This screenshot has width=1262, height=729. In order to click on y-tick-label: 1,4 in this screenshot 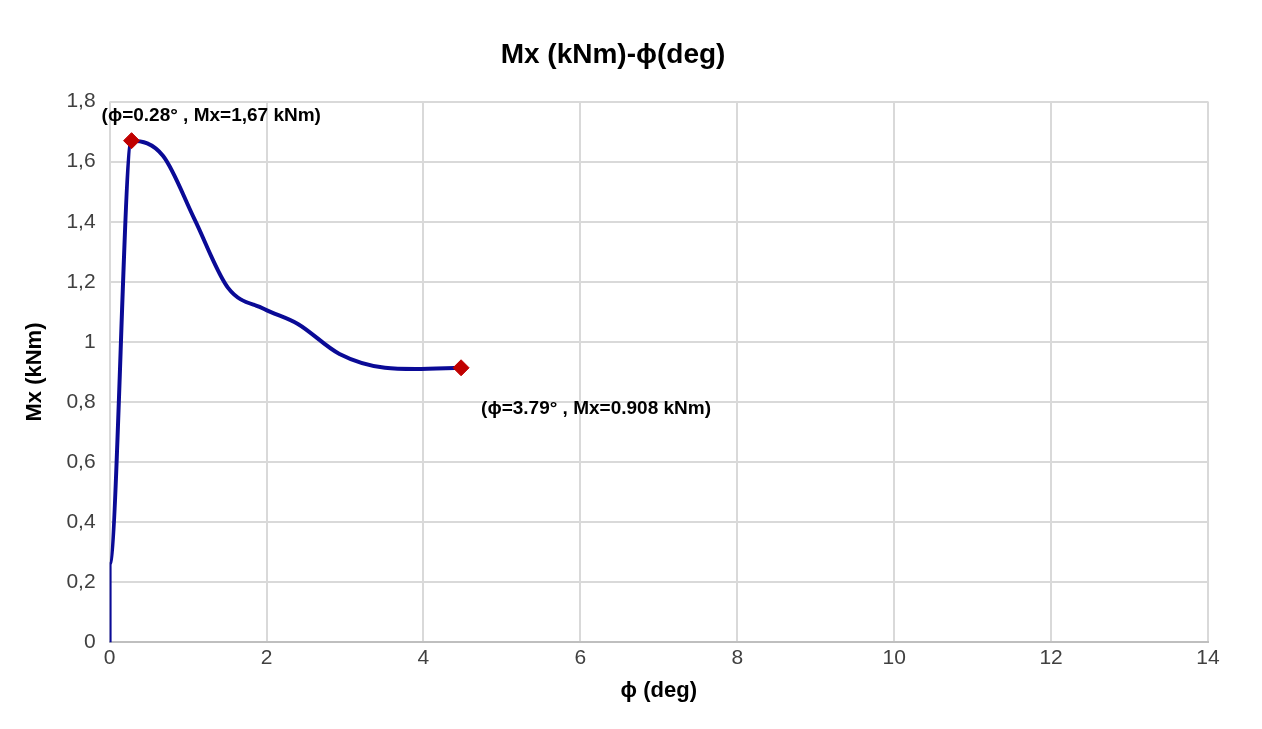, I will do `click(81, 220)`.